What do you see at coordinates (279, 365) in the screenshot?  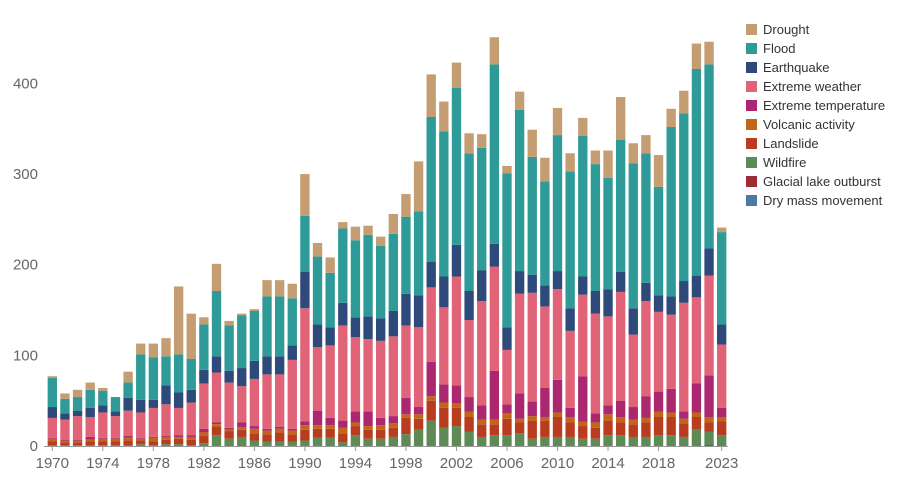 I see `bar-segment-1988-earthquake` at bounding box center [279, 365].